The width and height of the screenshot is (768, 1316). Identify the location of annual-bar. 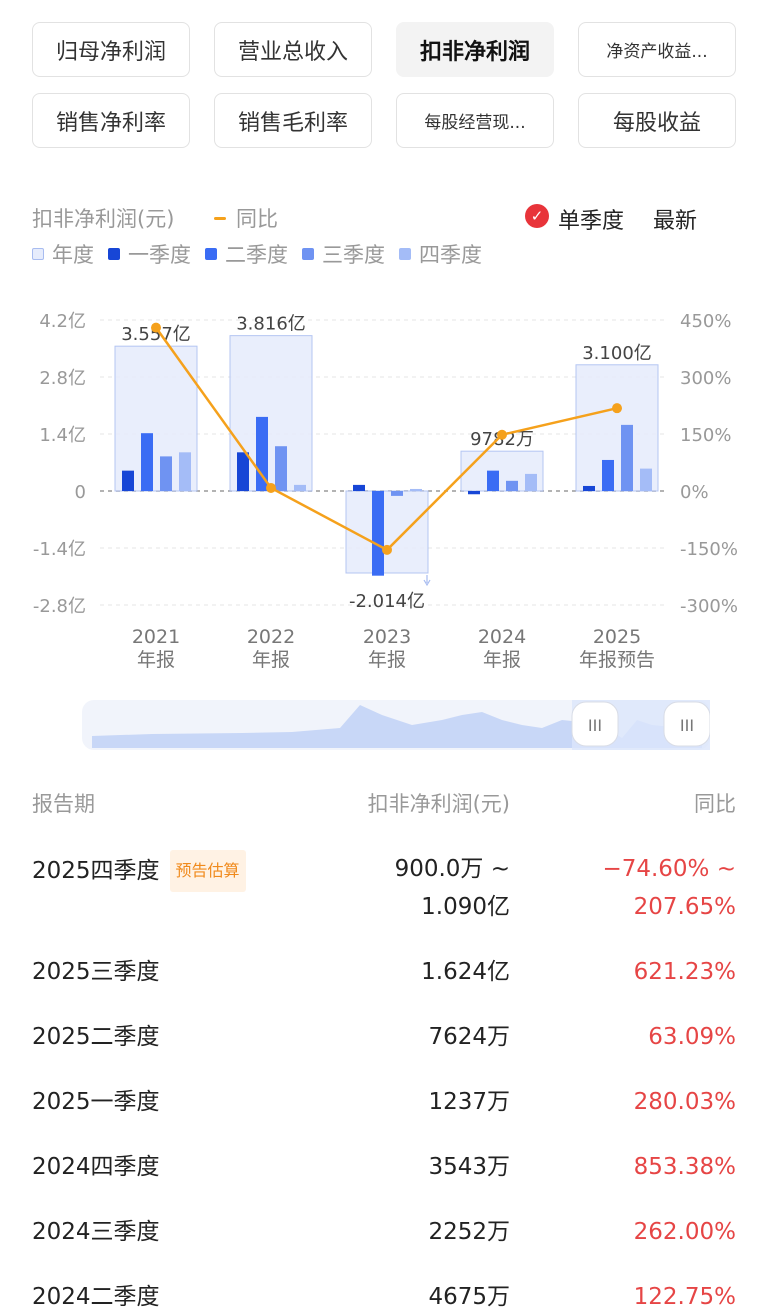
(271, 413).